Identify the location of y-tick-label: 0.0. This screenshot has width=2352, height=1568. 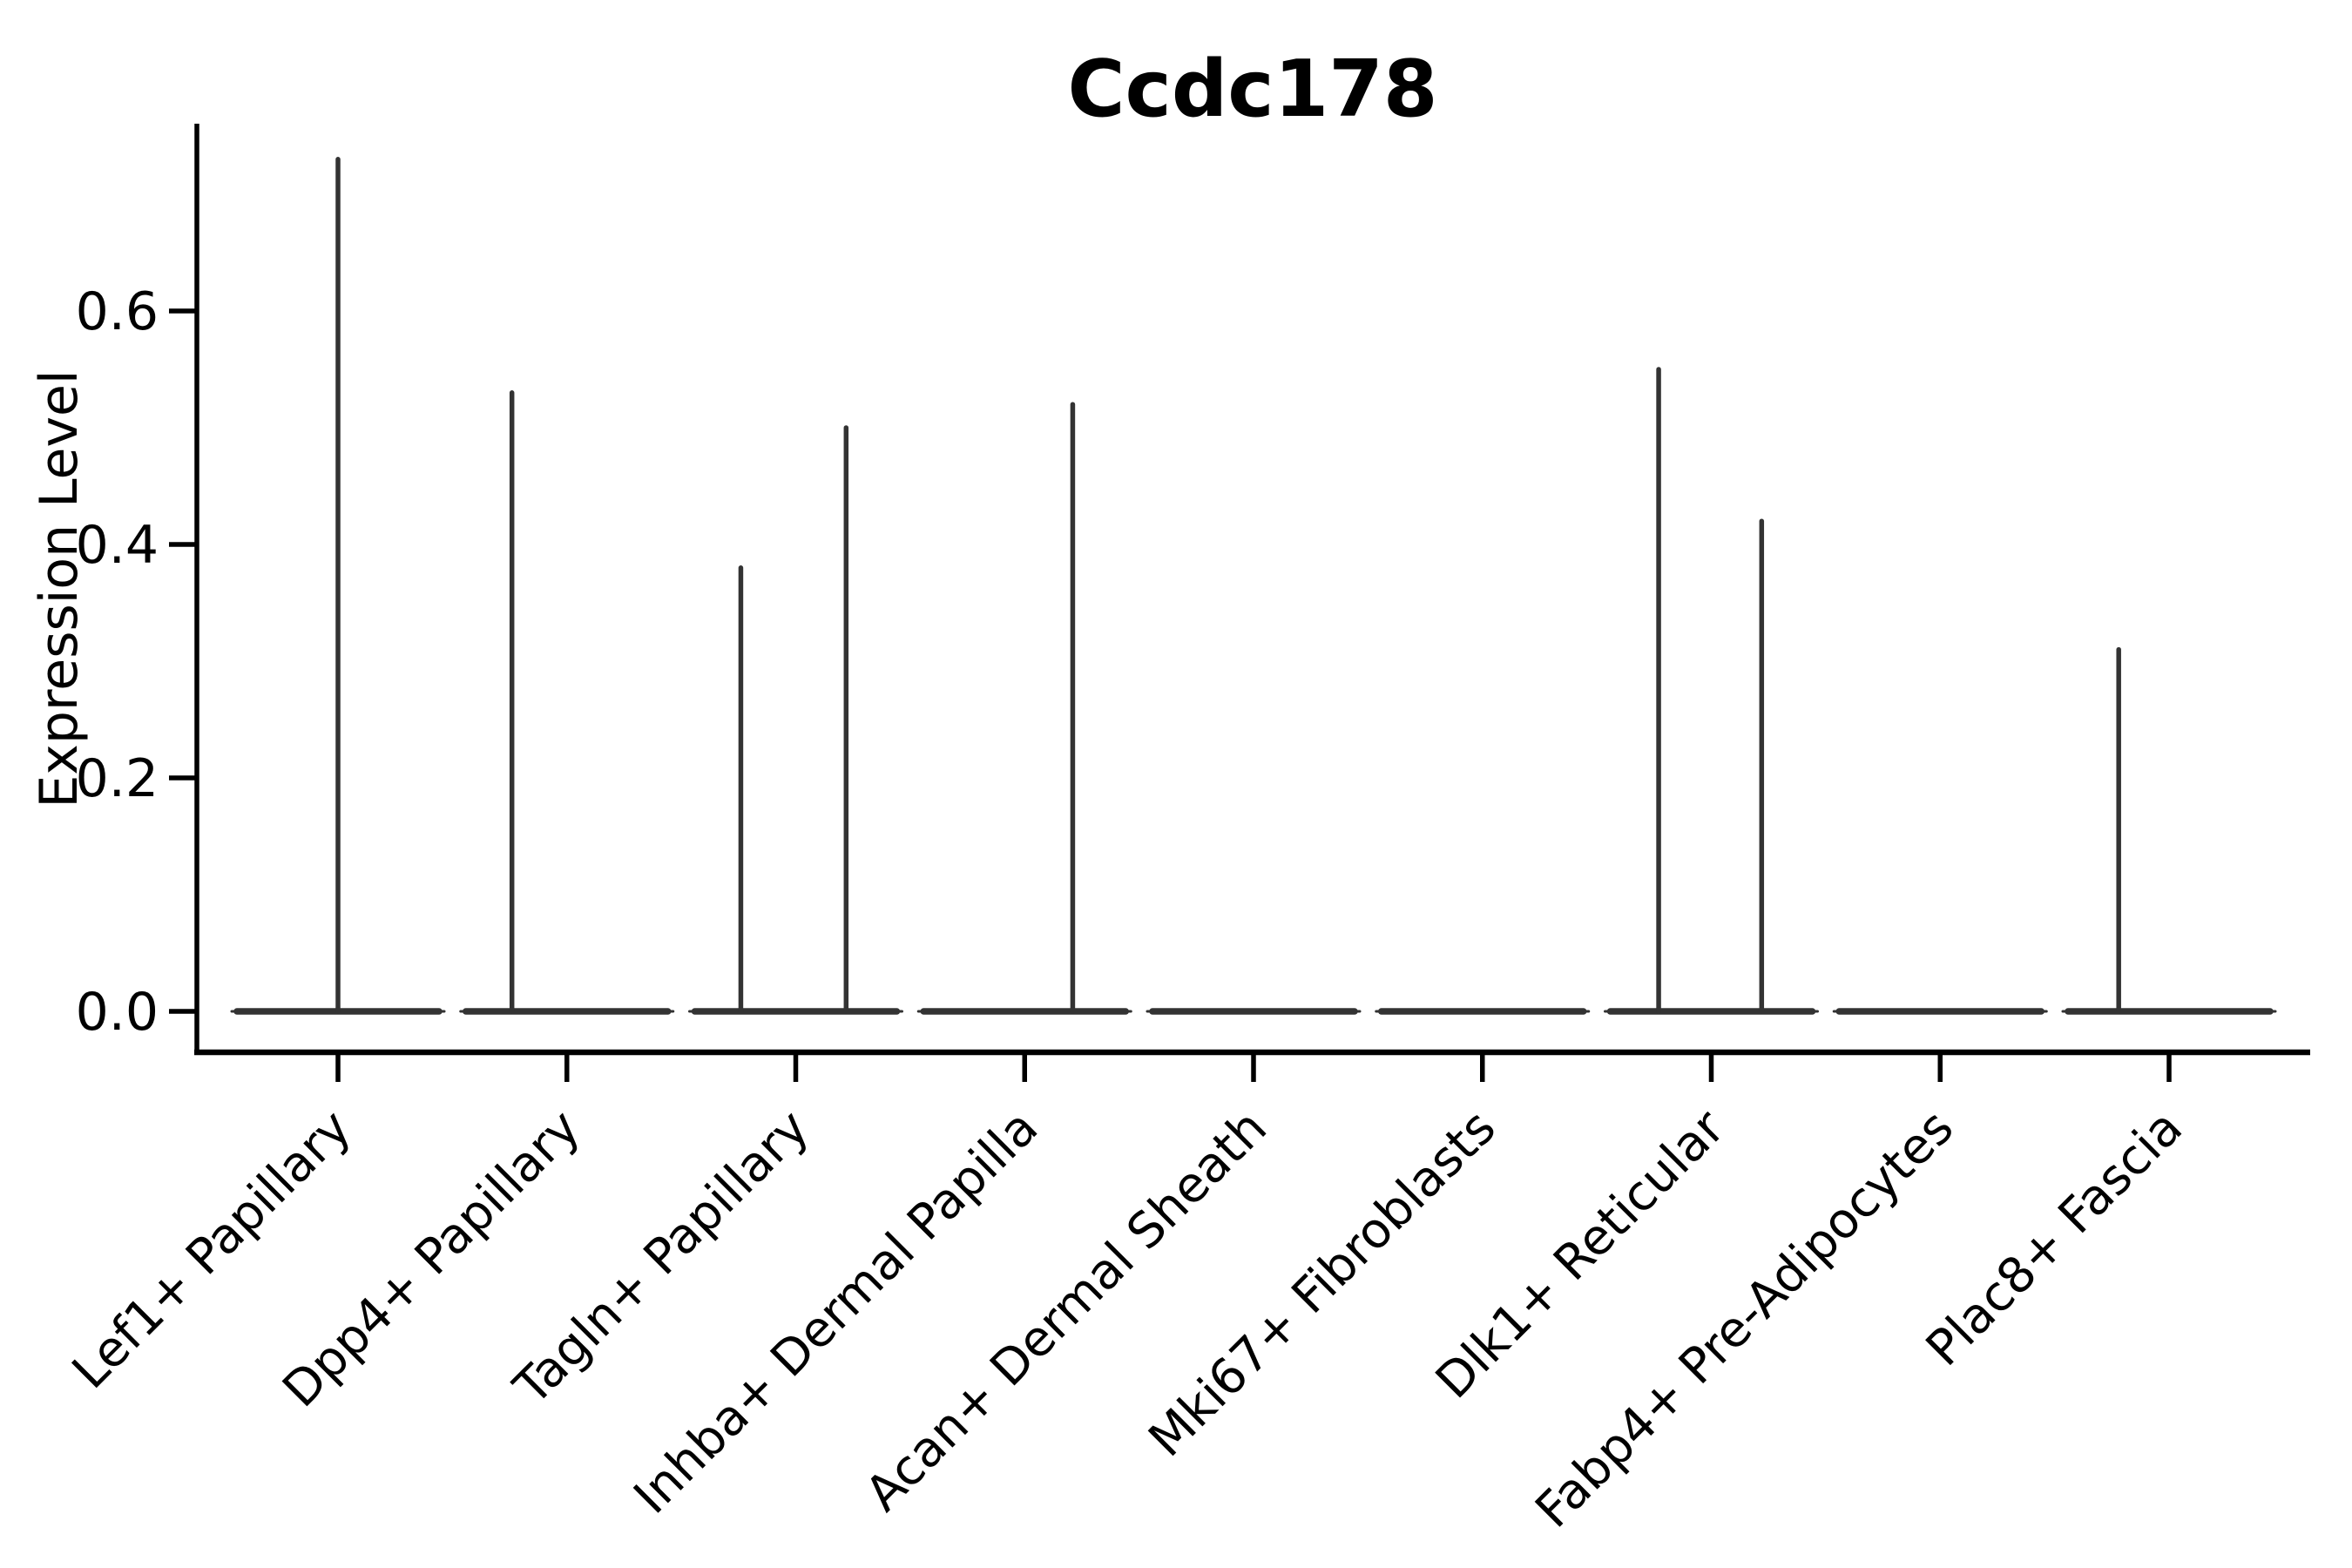
(118, 1013).